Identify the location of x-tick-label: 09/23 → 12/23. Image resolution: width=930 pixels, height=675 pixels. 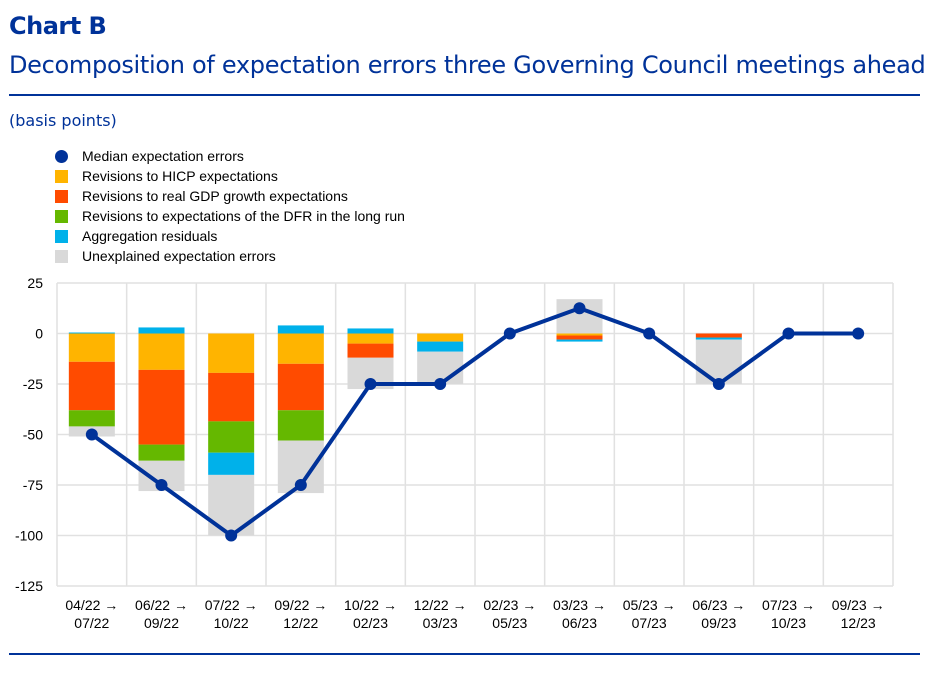
(858, 614).